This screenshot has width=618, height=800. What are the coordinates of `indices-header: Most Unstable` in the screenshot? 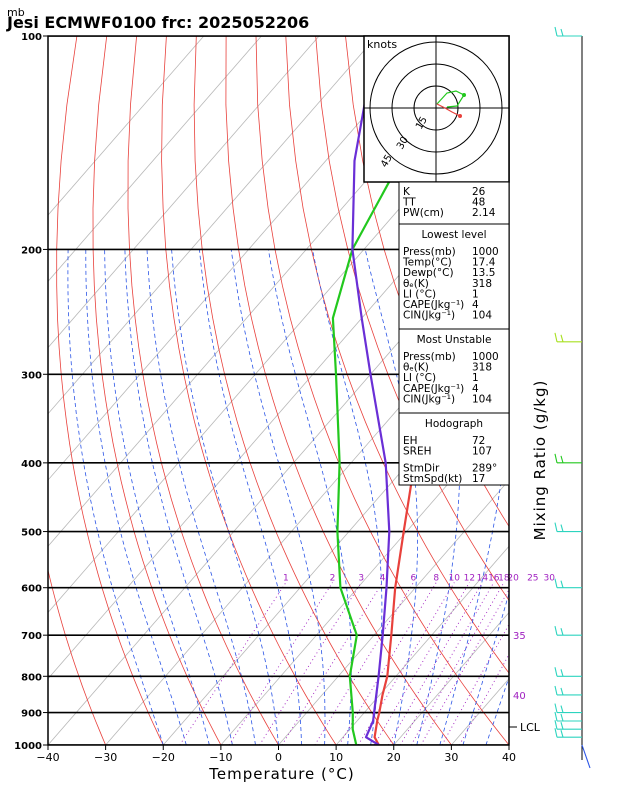 It's located at (454, 340).